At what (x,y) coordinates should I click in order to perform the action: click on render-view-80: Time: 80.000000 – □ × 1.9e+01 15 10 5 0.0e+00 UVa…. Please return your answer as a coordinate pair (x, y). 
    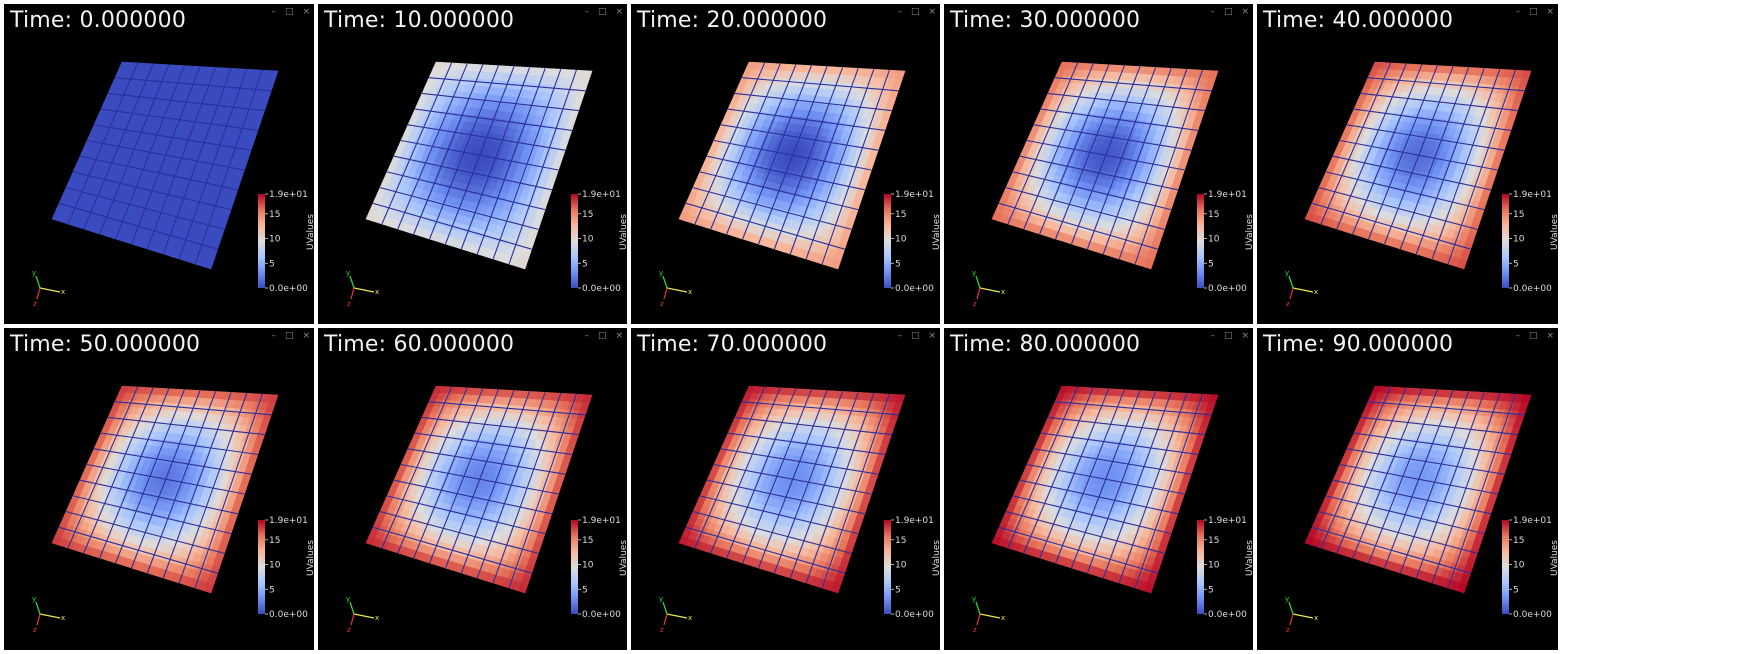
    Looking at the image, I should click on (1098, 489).